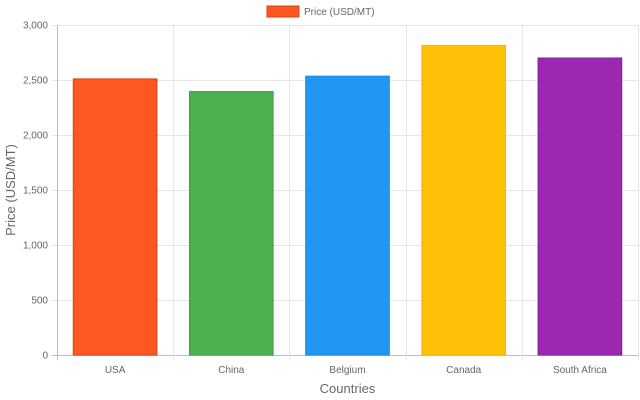 The height and width of the screenshot is (400, 640). I want to click on bar-canada, so click(464, 200).